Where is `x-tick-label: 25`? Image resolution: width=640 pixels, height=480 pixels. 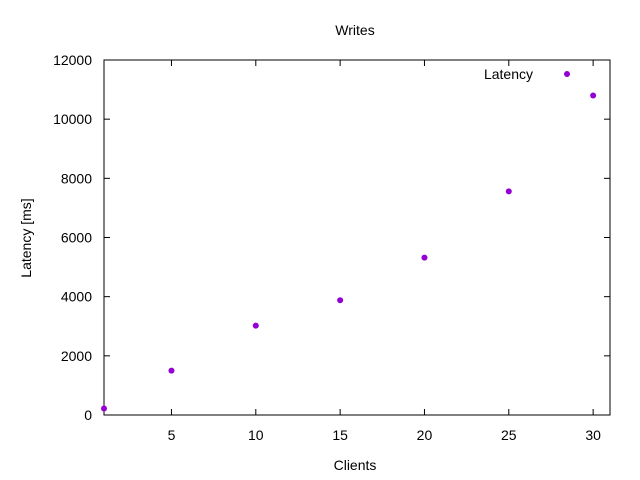
x-tick-label: 25 is located at coordinates (509, 435).